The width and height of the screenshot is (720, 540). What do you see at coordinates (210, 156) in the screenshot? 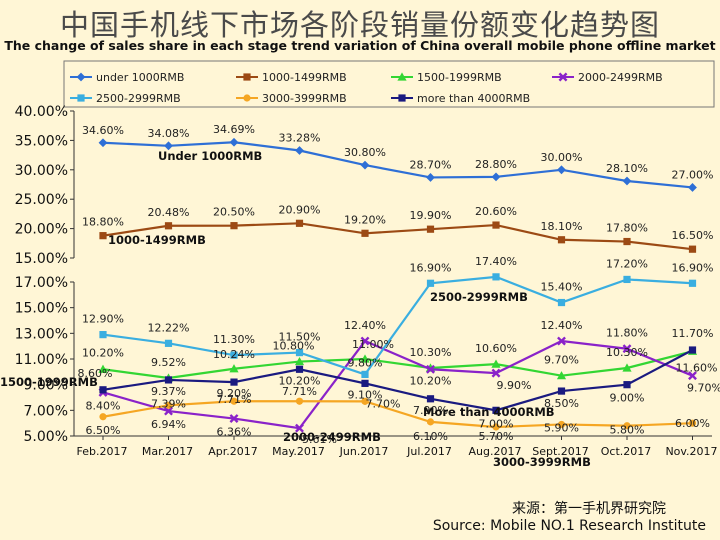
I see `series-annotation: Under 1000RMB` at bounding box center [210, 156].